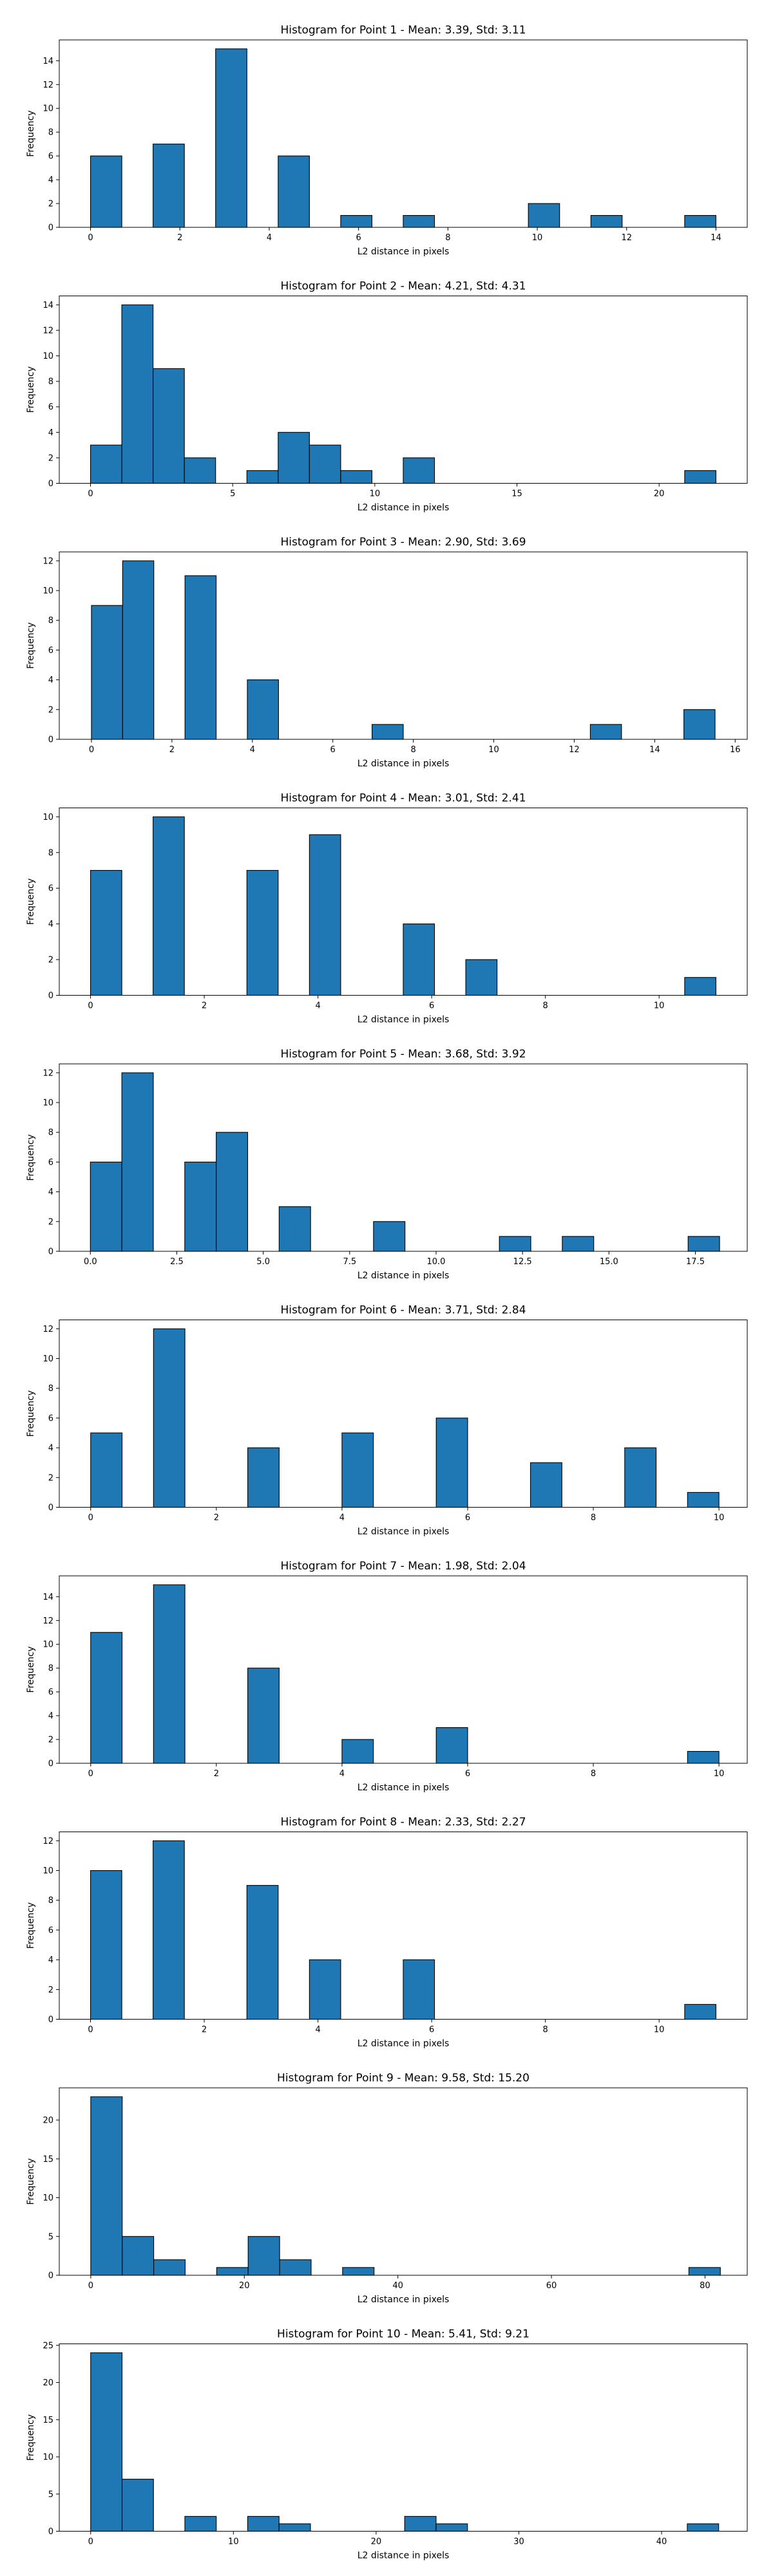 This screenshot has height=2576, width=773. I want to click on x-tick-label: 40, so click(661, 2542).